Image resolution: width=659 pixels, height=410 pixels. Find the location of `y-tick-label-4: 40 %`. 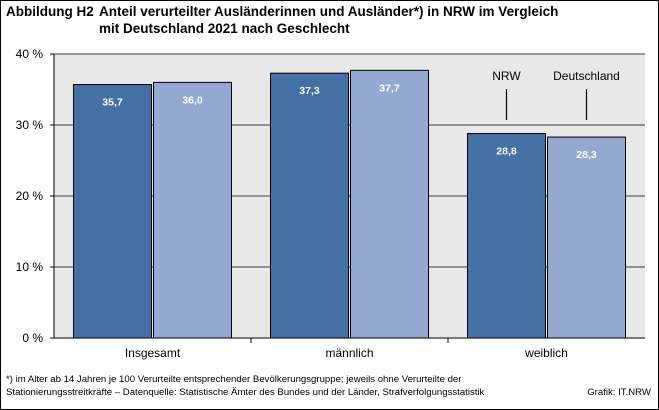

y-tick-label-4: 40 % is located at coordinates (30, 54).